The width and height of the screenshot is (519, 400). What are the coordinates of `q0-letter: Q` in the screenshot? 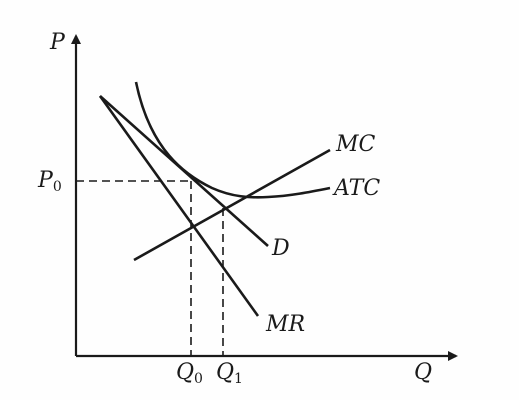 It's located at (185, 372).